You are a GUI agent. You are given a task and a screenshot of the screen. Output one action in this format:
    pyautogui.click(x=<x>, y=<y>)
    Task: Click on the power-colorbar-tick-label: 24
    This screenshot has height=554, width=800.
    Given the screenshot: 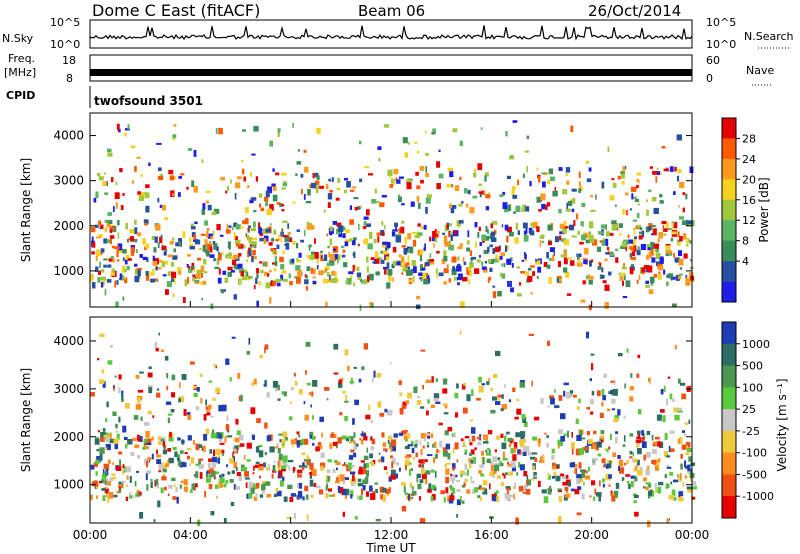 What is the action you would take?
    pyautogui.click(x=749, y=159)
    